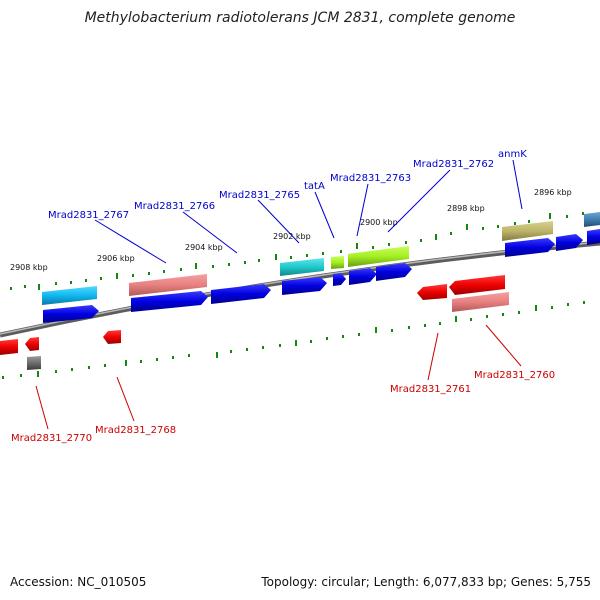 The width and height of the screenshot is (600, 600). What do you see at coordinates (292, 236) in the screenshot?
I see `tick-label-2902: 2902 kbp` at bounding box center [292, 236].